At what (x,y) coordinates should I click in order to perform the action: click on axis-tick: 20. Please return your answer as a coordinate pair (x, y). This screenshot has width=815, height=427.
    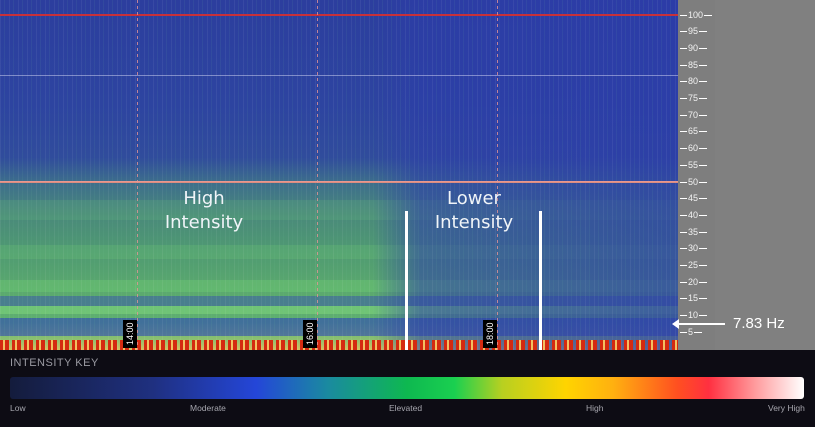
    Looking at the image, I should click on (697, 282).